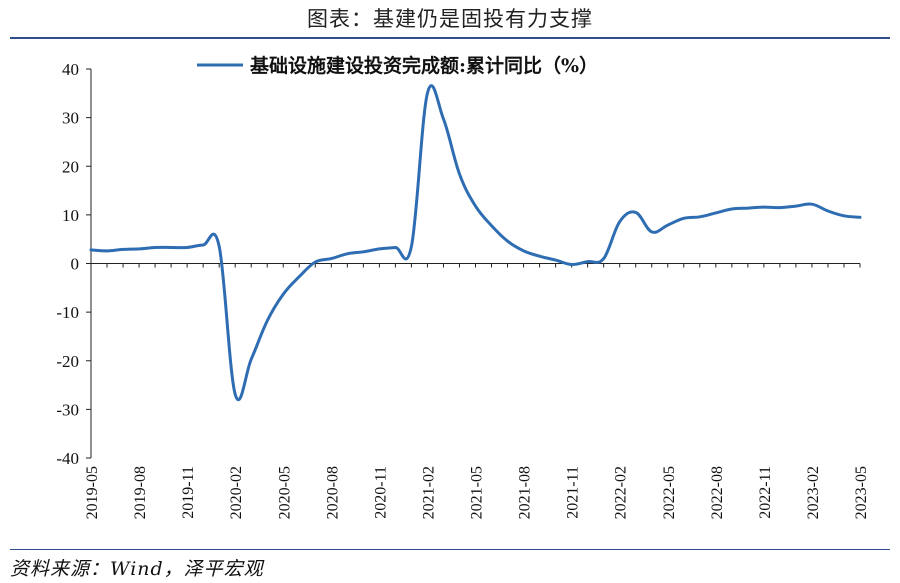 Image resolution: width=900 pixels, height=583 pixels. Describe the element at coordinates (669, 492) in the screenshot. I see `x-tick-label: 2022-05` at that location.